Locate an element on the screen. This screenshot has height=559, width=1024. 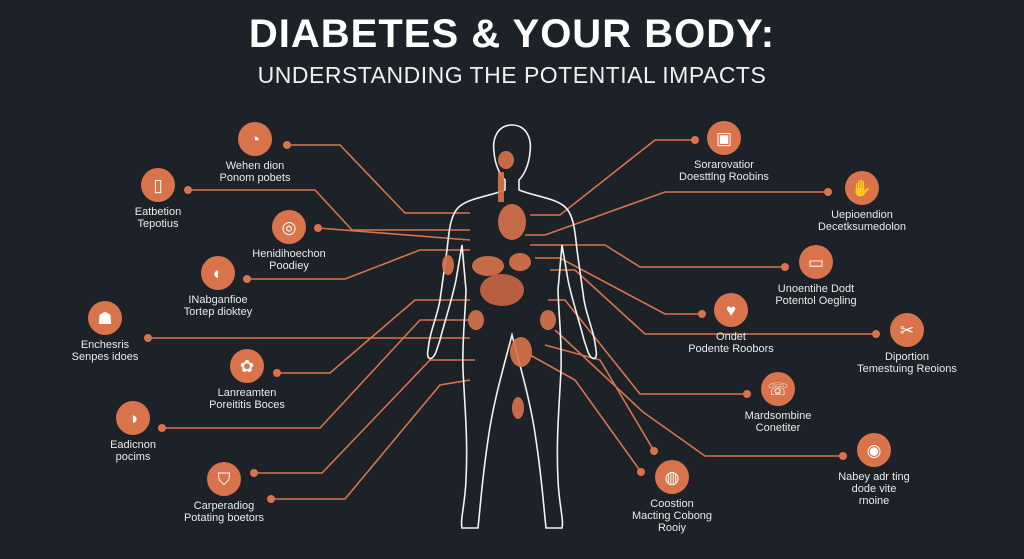
ear-icon: ☏ is located at coordinates (778, 389).